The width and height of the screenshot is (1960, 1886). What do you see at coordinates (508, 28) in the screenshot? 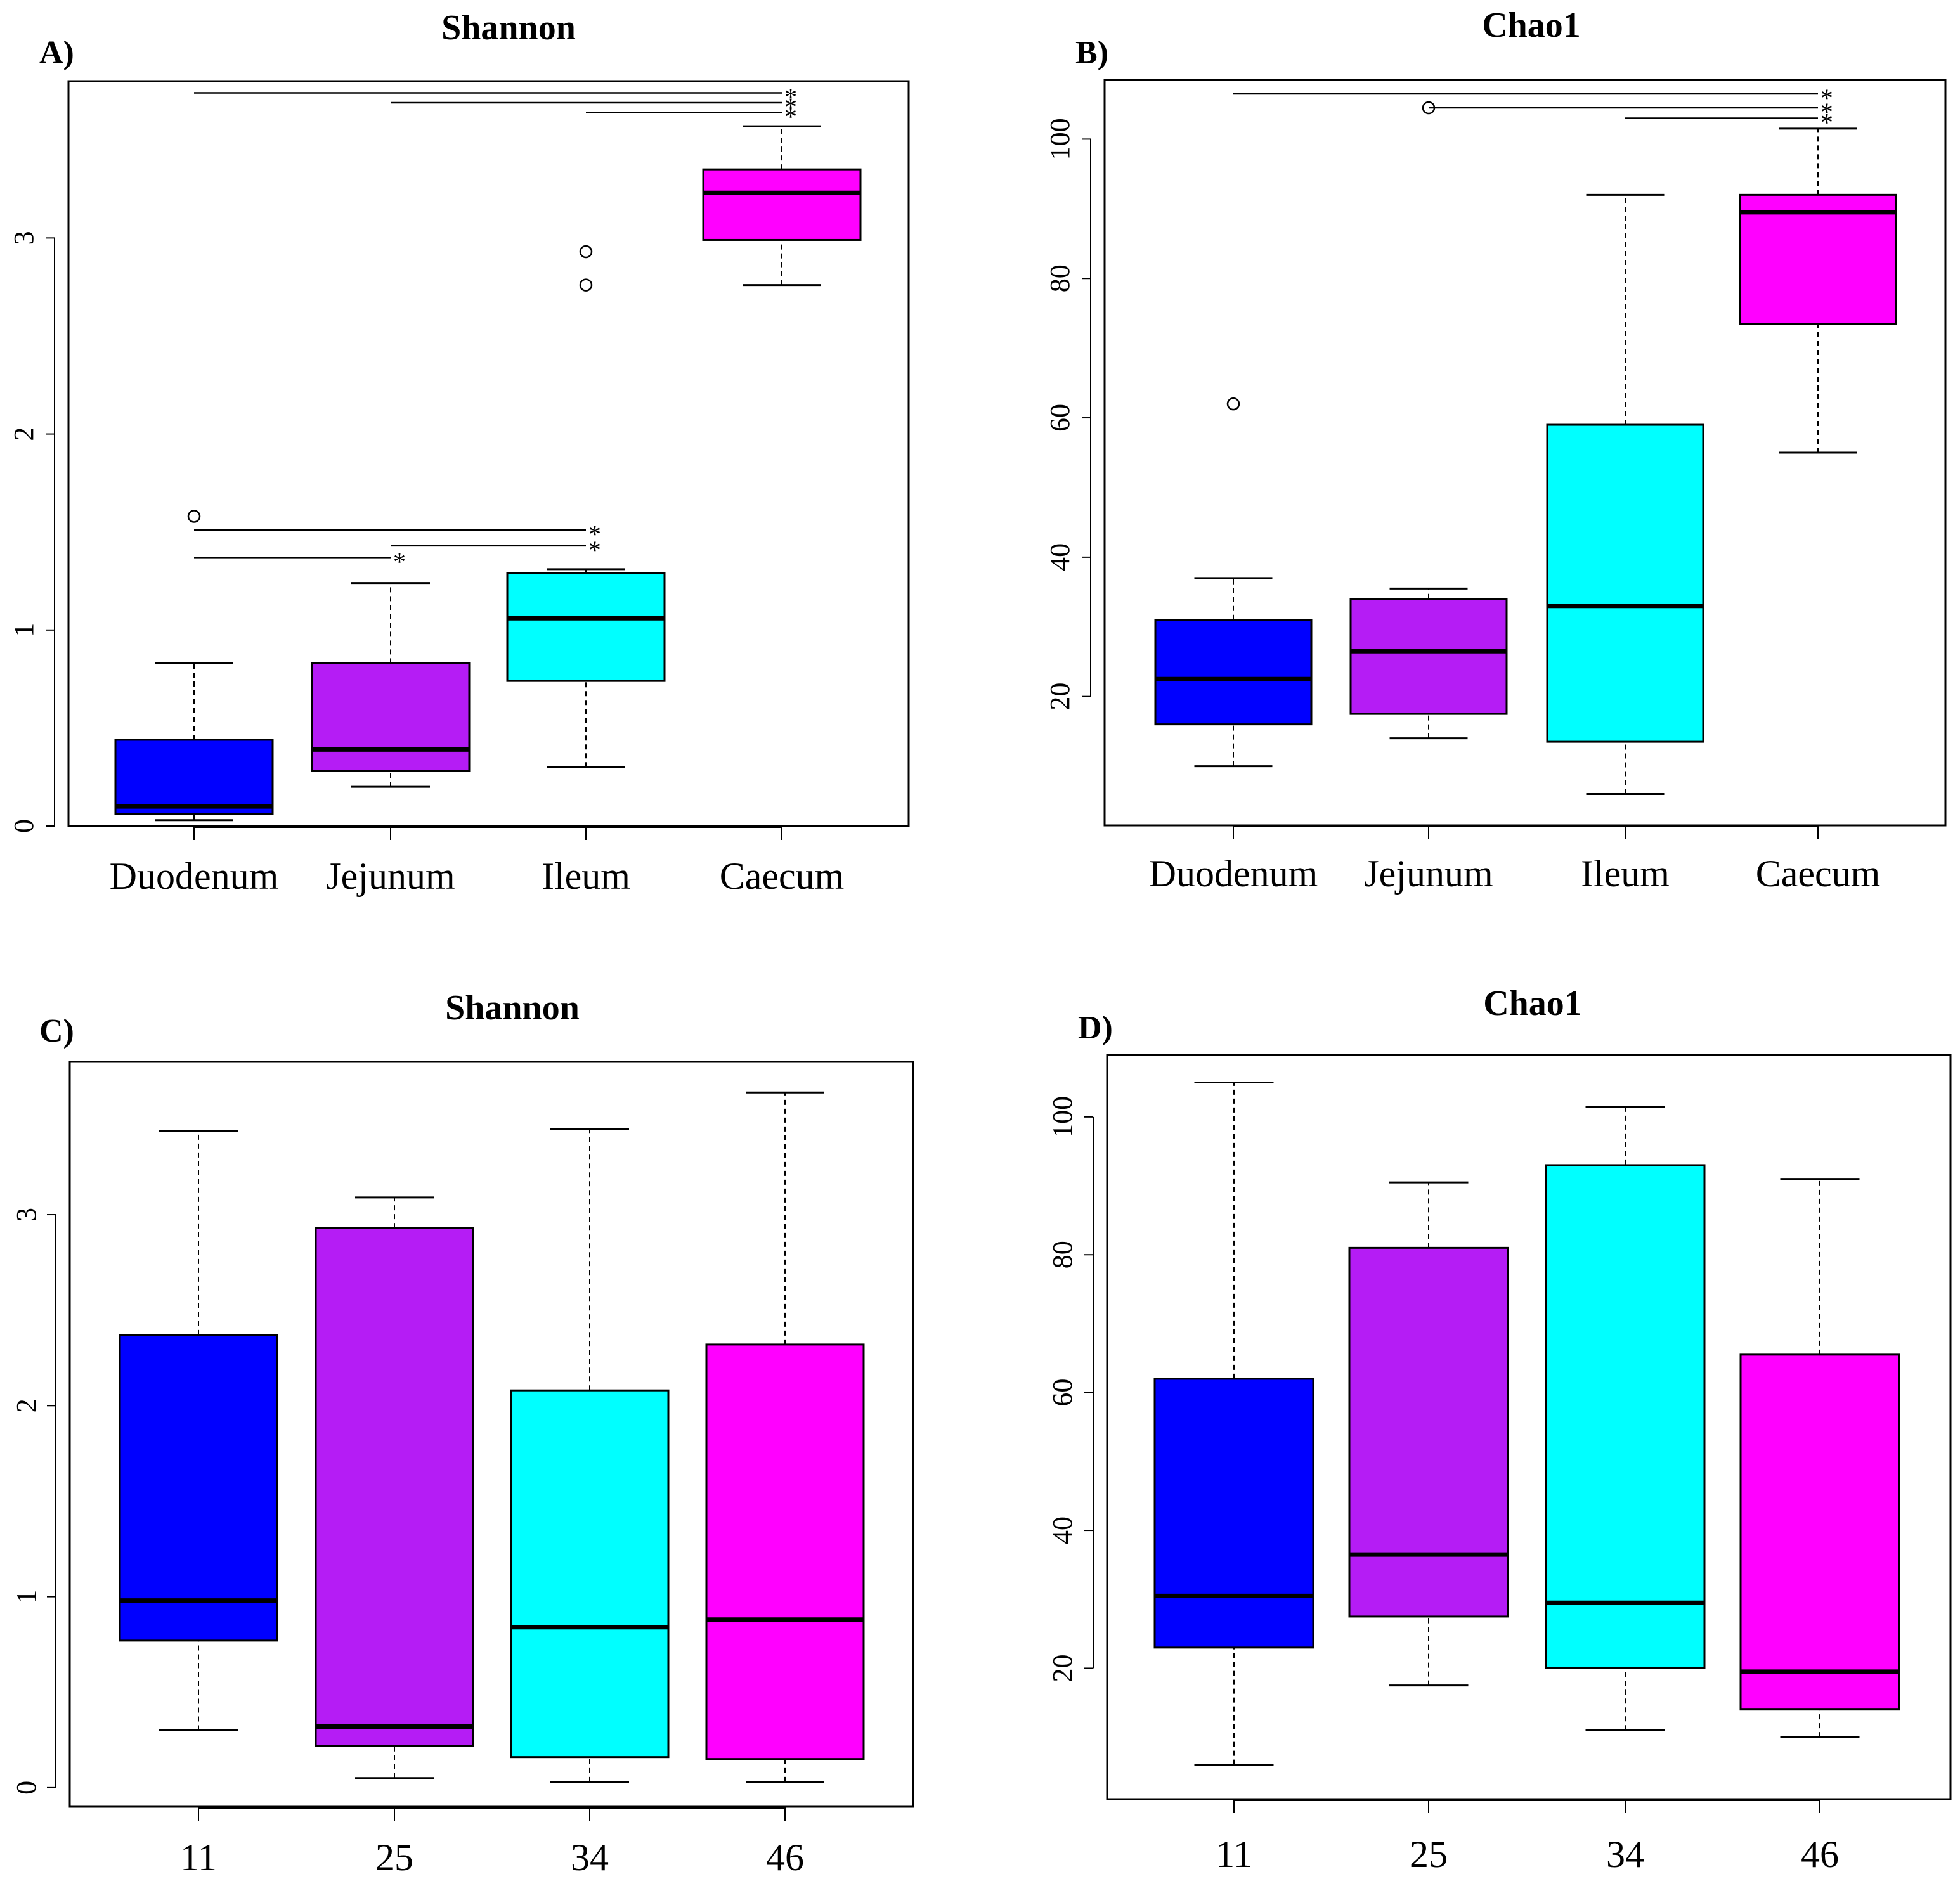
I see `panel-a-title: Shannon` at bounding box center [508, 28].